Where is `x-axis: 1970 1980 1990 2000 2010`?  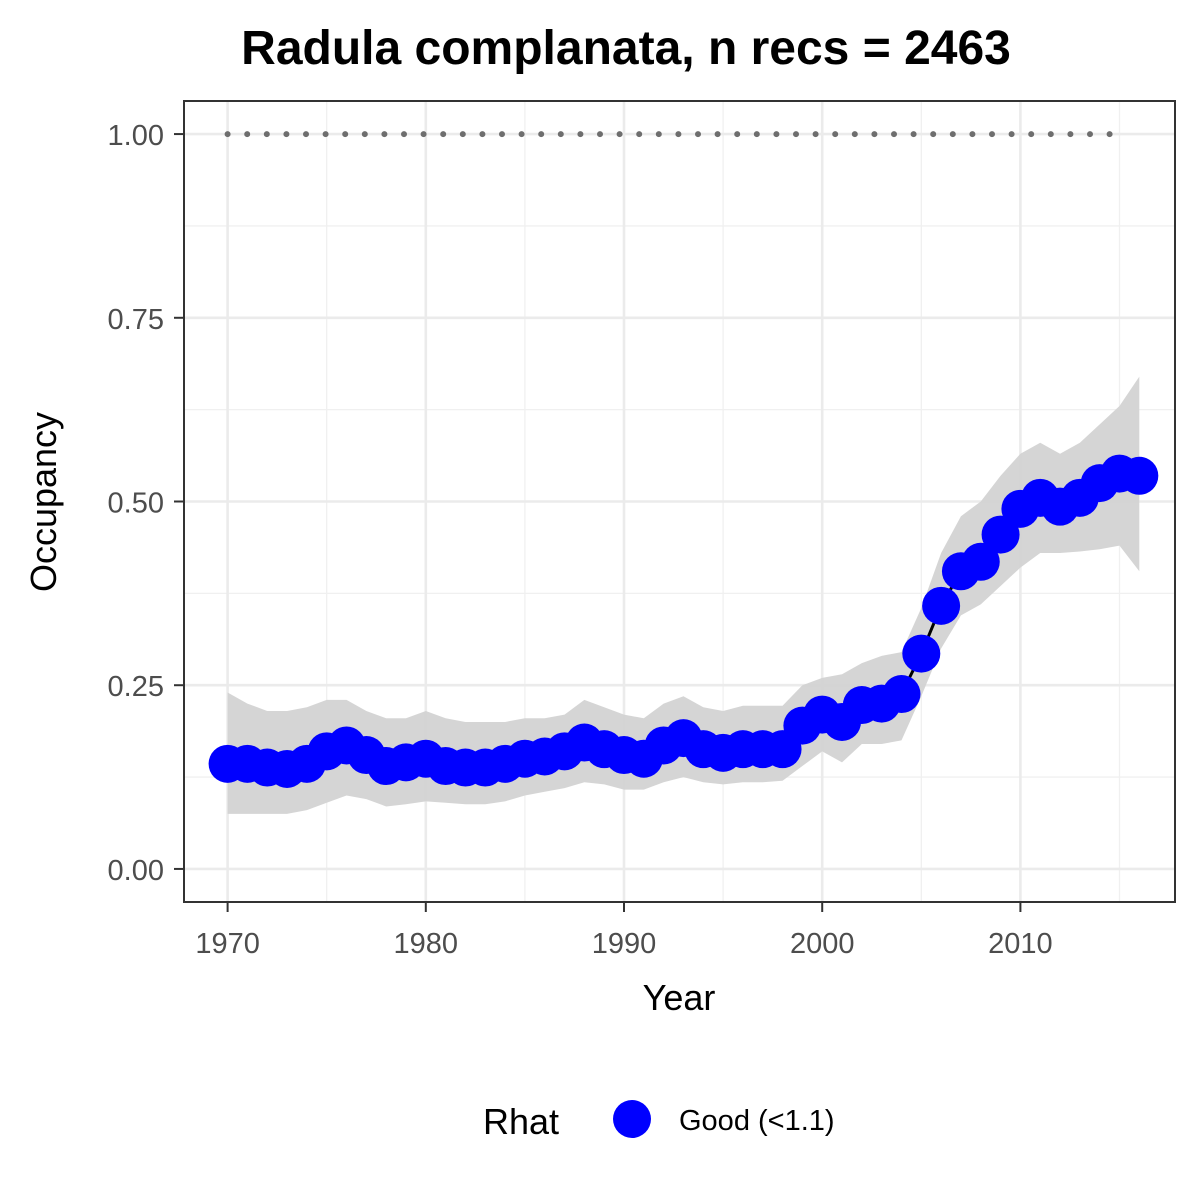 x-axis: 1970 1980 1990 2000 2010 is located at coordinates (624, 931).